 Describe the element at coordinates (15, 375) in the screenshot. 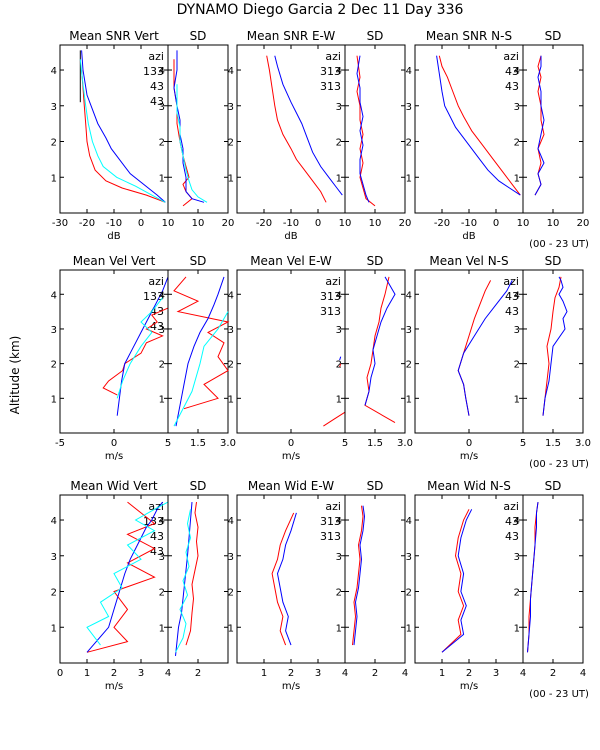

I see `altitude-axis-label: Altitude (km)` at that location.